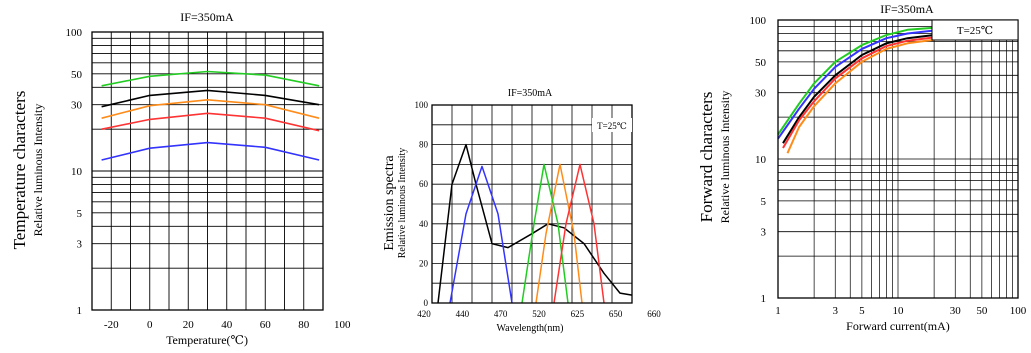  Describe the element at coordinates (764, 202) in the screenshot. I see `chart3-y-tick-label: 5` at that location.